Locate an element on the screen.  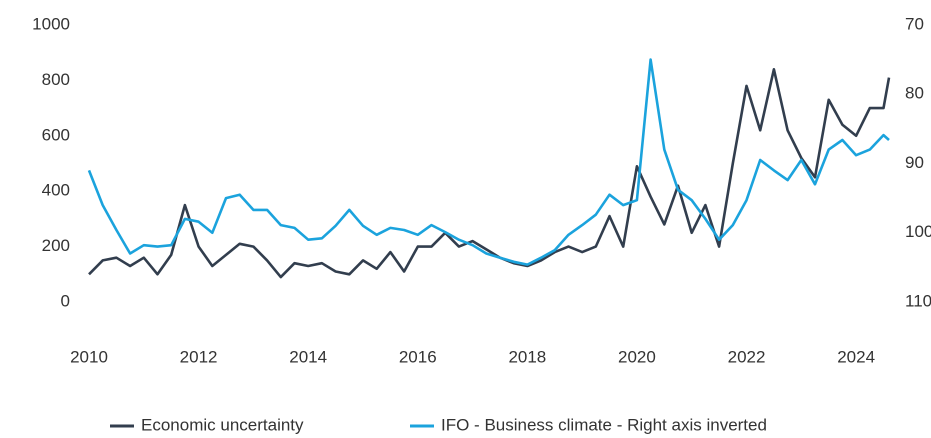
y-tick-label: 800 is located at coordinates (56, 79).